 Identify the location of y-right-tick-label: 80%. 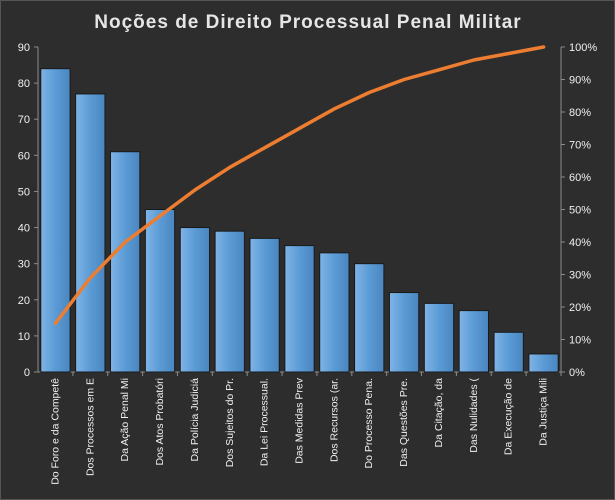
(580, 113).